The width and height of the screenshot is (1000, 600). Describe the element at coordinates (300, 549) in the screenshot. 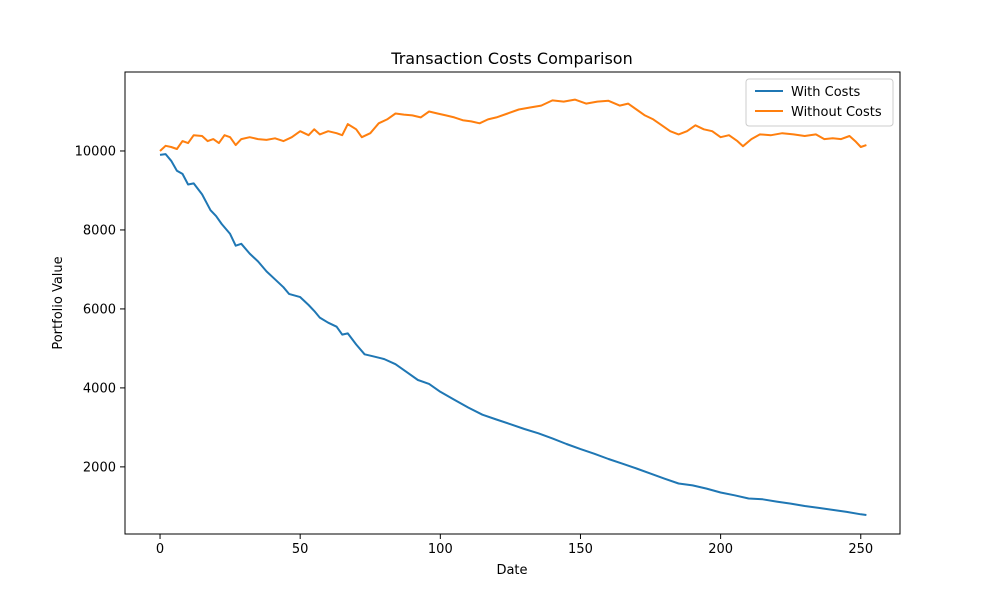

I see `x-tick-label: 50` at that location.